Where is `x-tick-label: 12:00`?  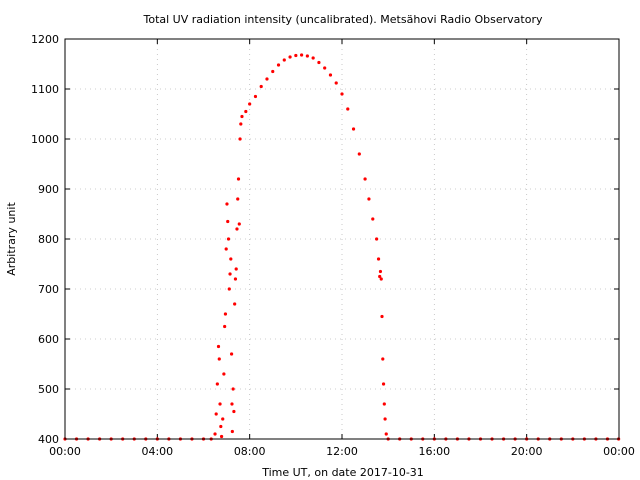 x-tick-label: 12:00 is located at coordinates (342, 451).